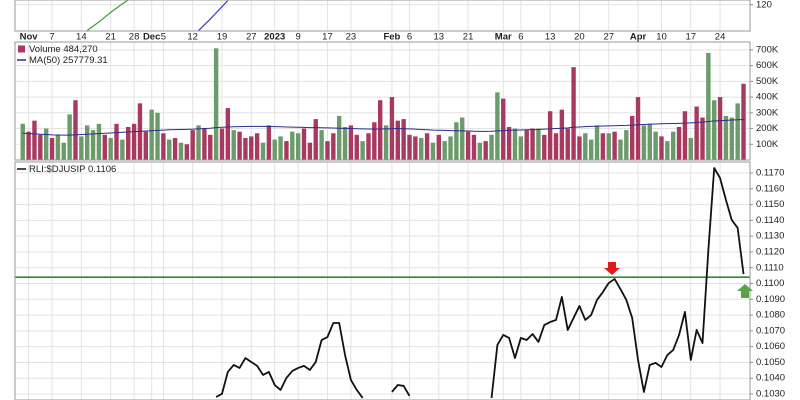 This screenshot has height=400, width=800. I want to click on x-tick-label: 13, so click(550, 37).